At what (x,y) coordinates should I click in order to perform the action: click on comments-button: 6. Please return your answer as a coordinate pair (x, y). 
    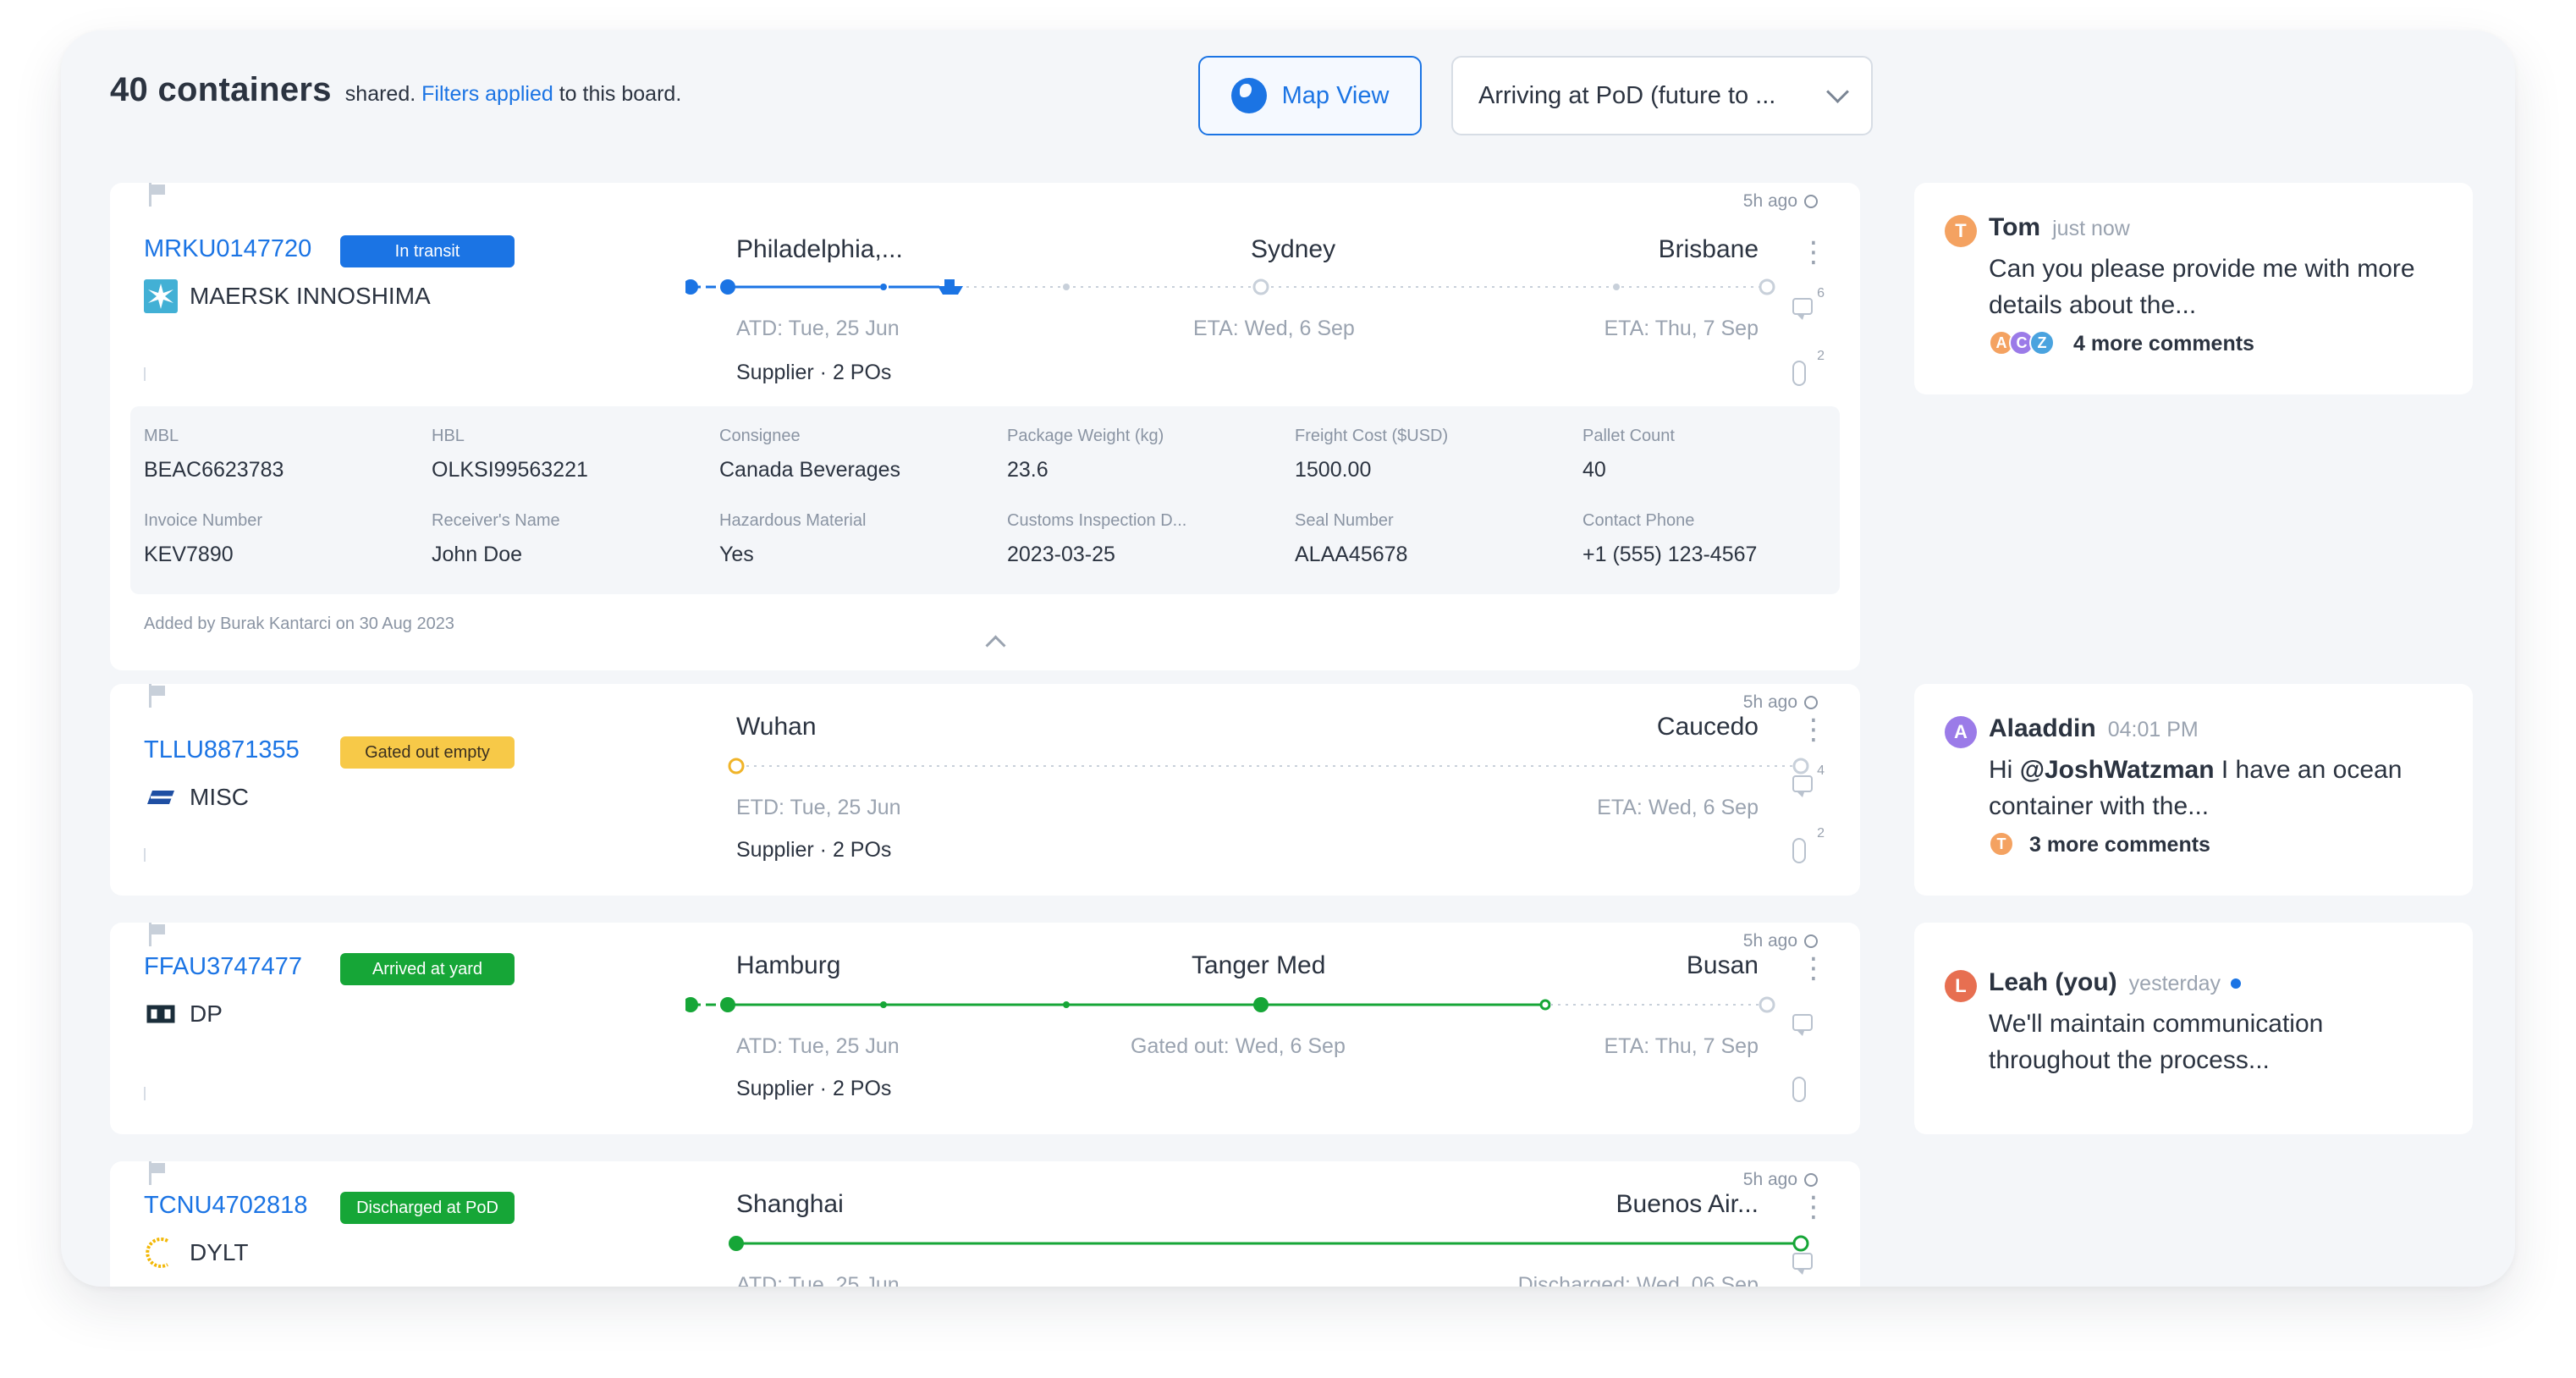
    Looking at the image, I should click on (1808, 304).